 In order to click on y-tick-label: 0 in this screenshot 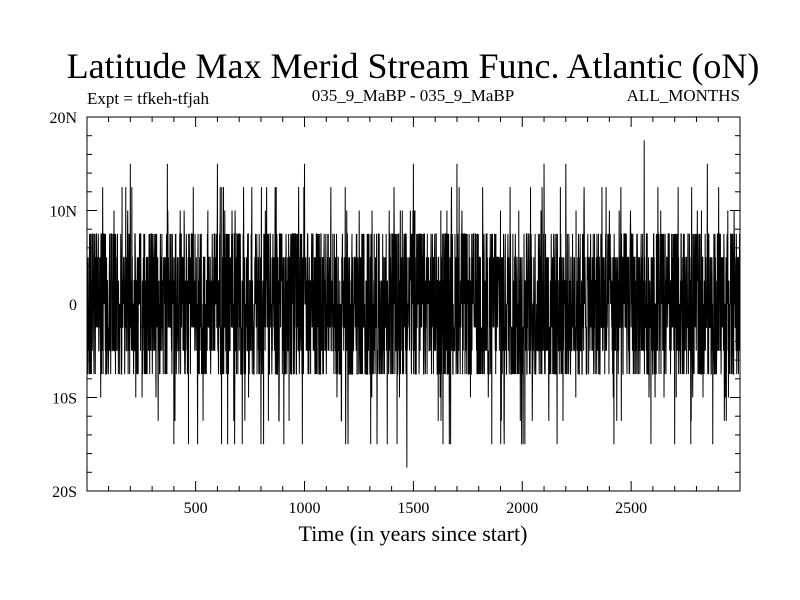, I will do `click(73, 305)`.